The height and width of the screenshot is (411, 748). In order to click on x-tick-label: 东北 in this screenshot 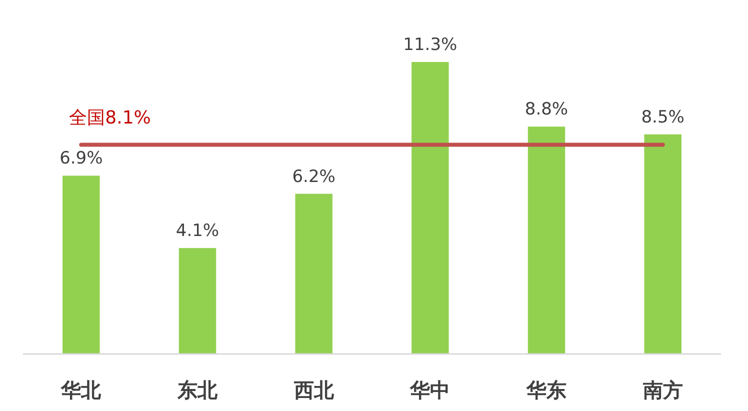, I will do `click(197, 390)`.